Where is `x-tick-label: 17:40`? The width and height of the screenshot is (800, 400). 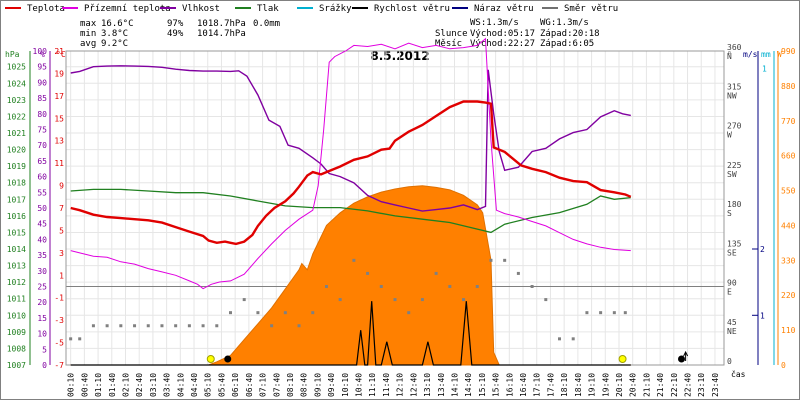 x-tick-label: 17:40 is located at coordinates (550, 385).